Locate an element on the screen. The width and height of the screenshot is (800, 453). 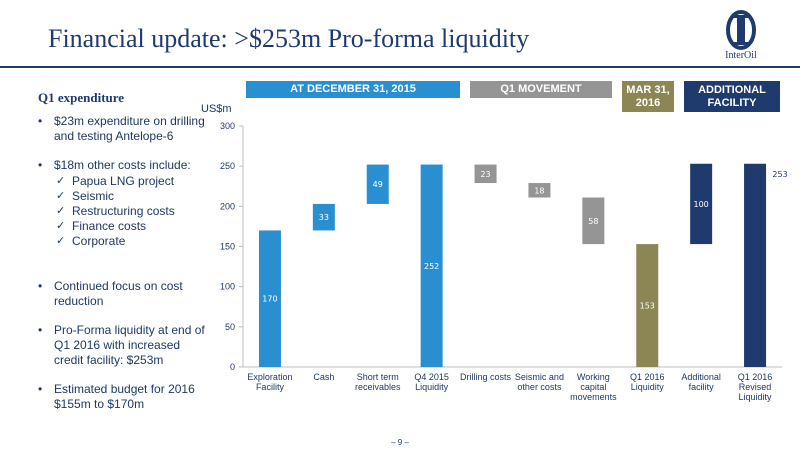
bar-data-label: 170 is located at coordinates (269, 299).